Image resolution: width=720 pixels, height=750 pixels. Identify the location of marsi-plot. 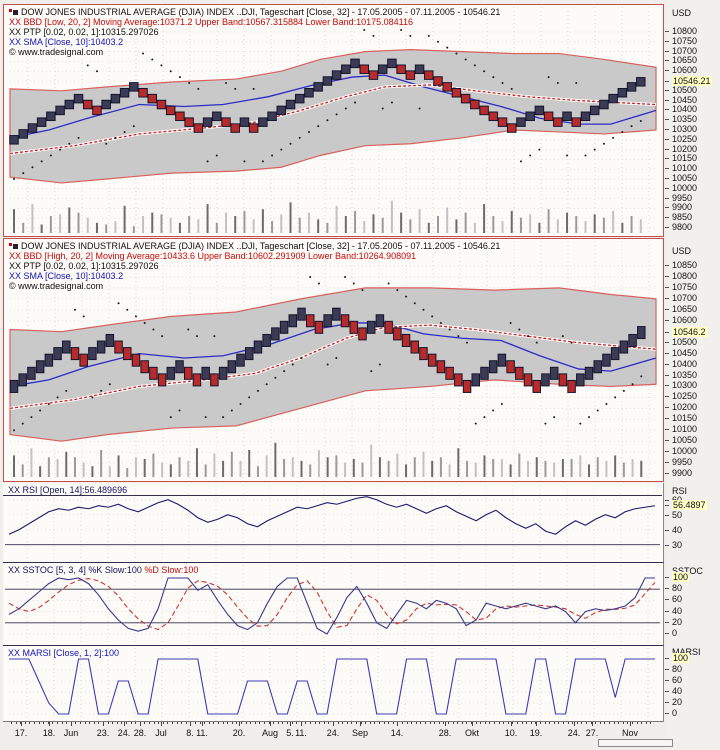
(332, 683).